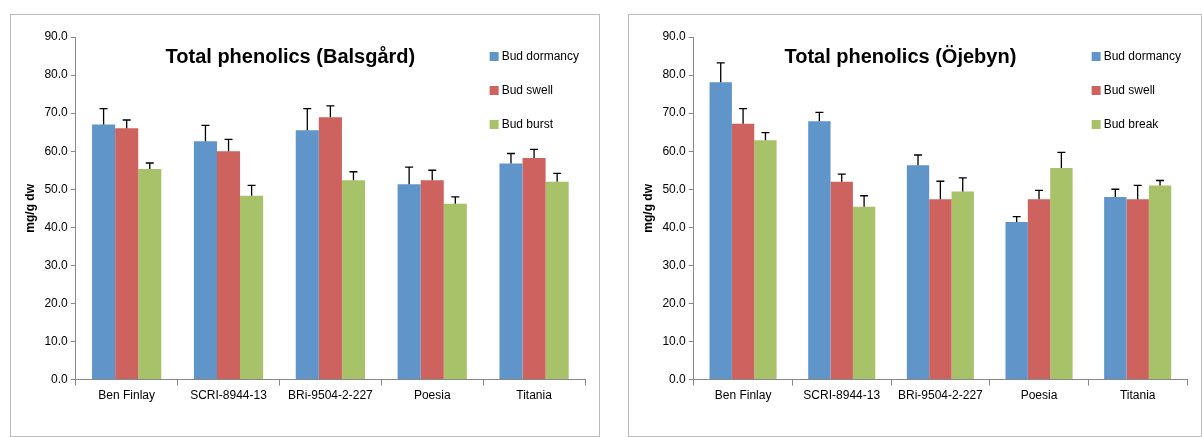 The image size is (1202, 437). What do you see at coordinates (1131, 124) in the screenshot?
I see `legend-label: Bud break` at bounding box center [1131, 124].